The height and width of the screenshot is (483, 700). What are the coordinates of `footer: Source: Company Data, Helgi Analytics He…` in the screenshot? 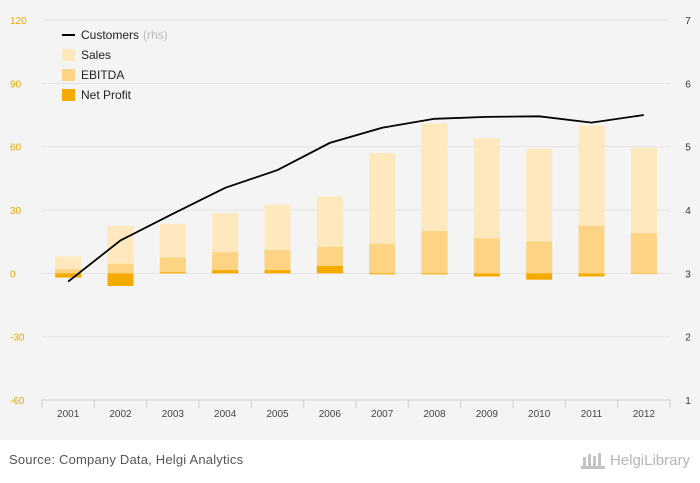 It's located at (350, 461).